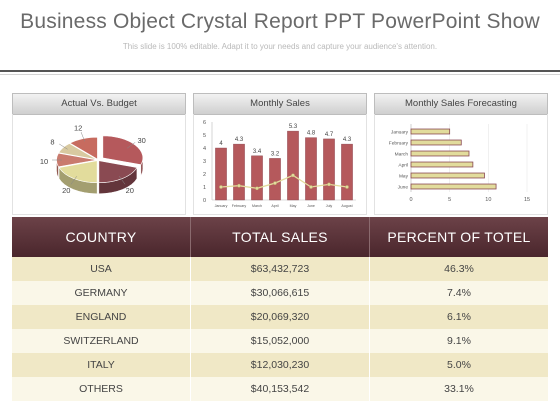 The image size is (560, 420). Describe the element at coordinates (204, 175) in the screenshot. I see `y-tick-label: 2` at that location.